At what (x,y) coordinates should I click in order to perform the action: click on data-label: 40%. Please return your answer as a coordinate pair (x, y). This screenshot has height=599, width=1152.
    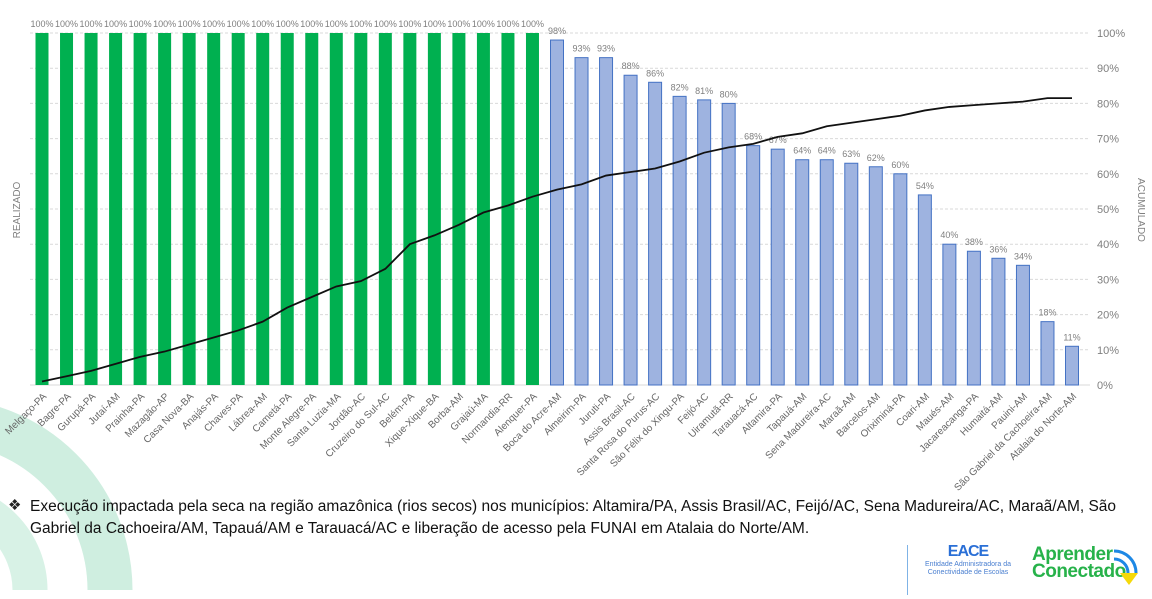
    Looking at the image, I should click on (949, 235).